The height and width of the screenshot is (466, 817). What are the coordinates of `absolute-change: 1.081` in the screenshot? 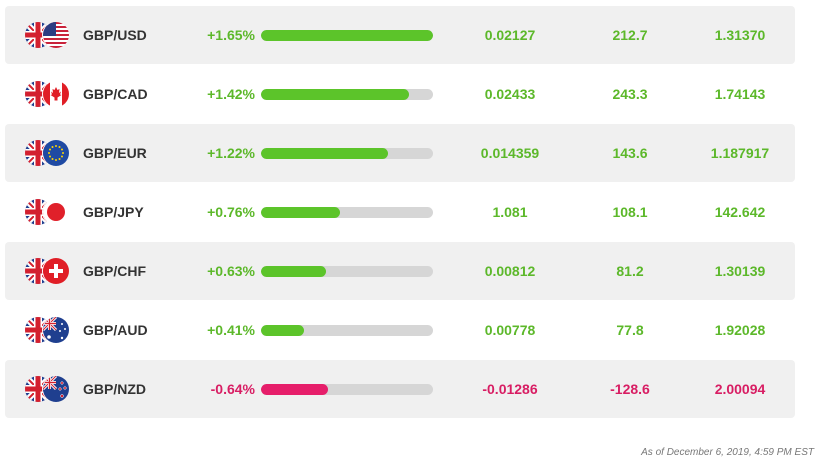 It's located at (510, 212).